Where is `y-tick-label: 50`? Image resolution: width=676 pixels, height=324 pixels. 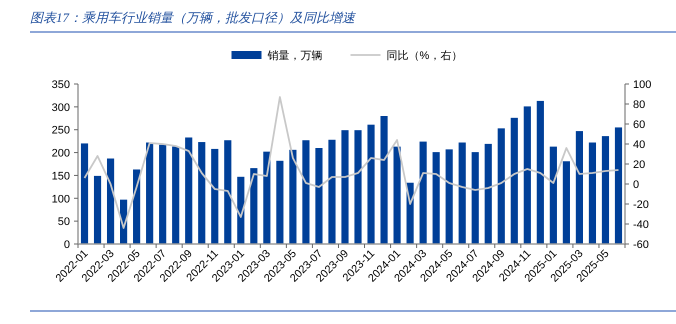 y-tick-label: 50 is located at coordinates (64, 222).